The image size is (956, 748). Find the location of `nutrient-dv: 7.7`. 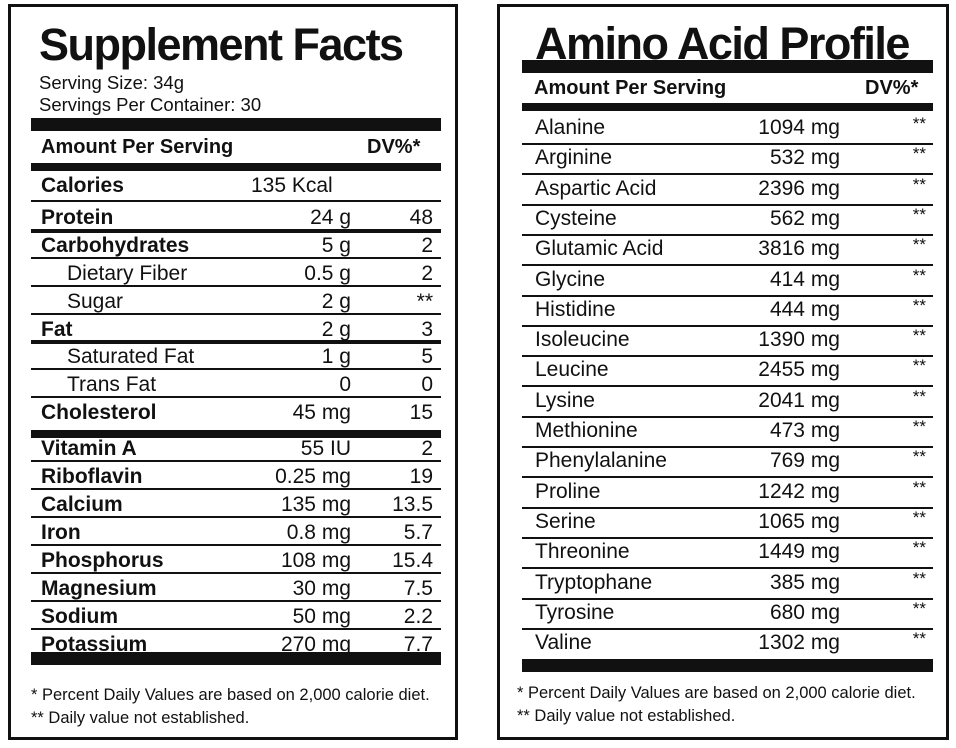

nutrient-dv: 7.7 is located at coordinates (418, 644).